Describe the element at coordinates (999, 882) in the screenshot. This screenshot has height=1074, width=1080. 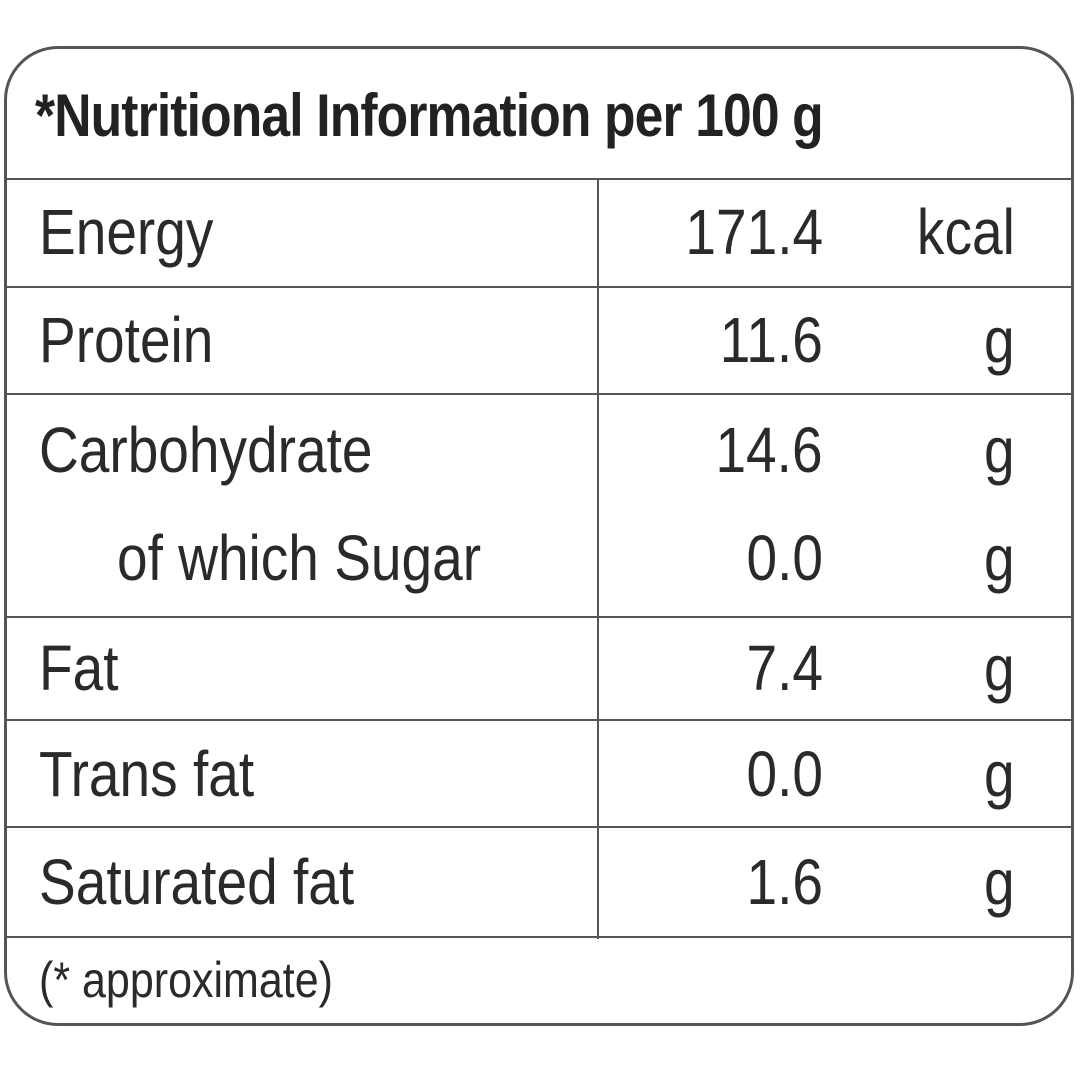
I see `row-unit-saturated-fat: g` at that location.